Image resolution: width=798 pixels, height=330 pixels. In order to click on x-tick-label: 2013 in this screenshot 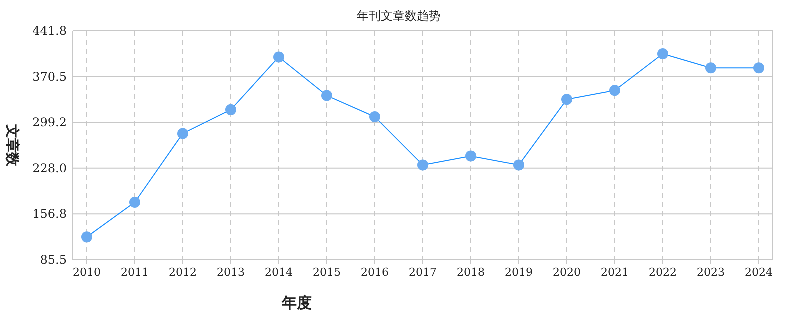, I will do `click(231, 272)`.